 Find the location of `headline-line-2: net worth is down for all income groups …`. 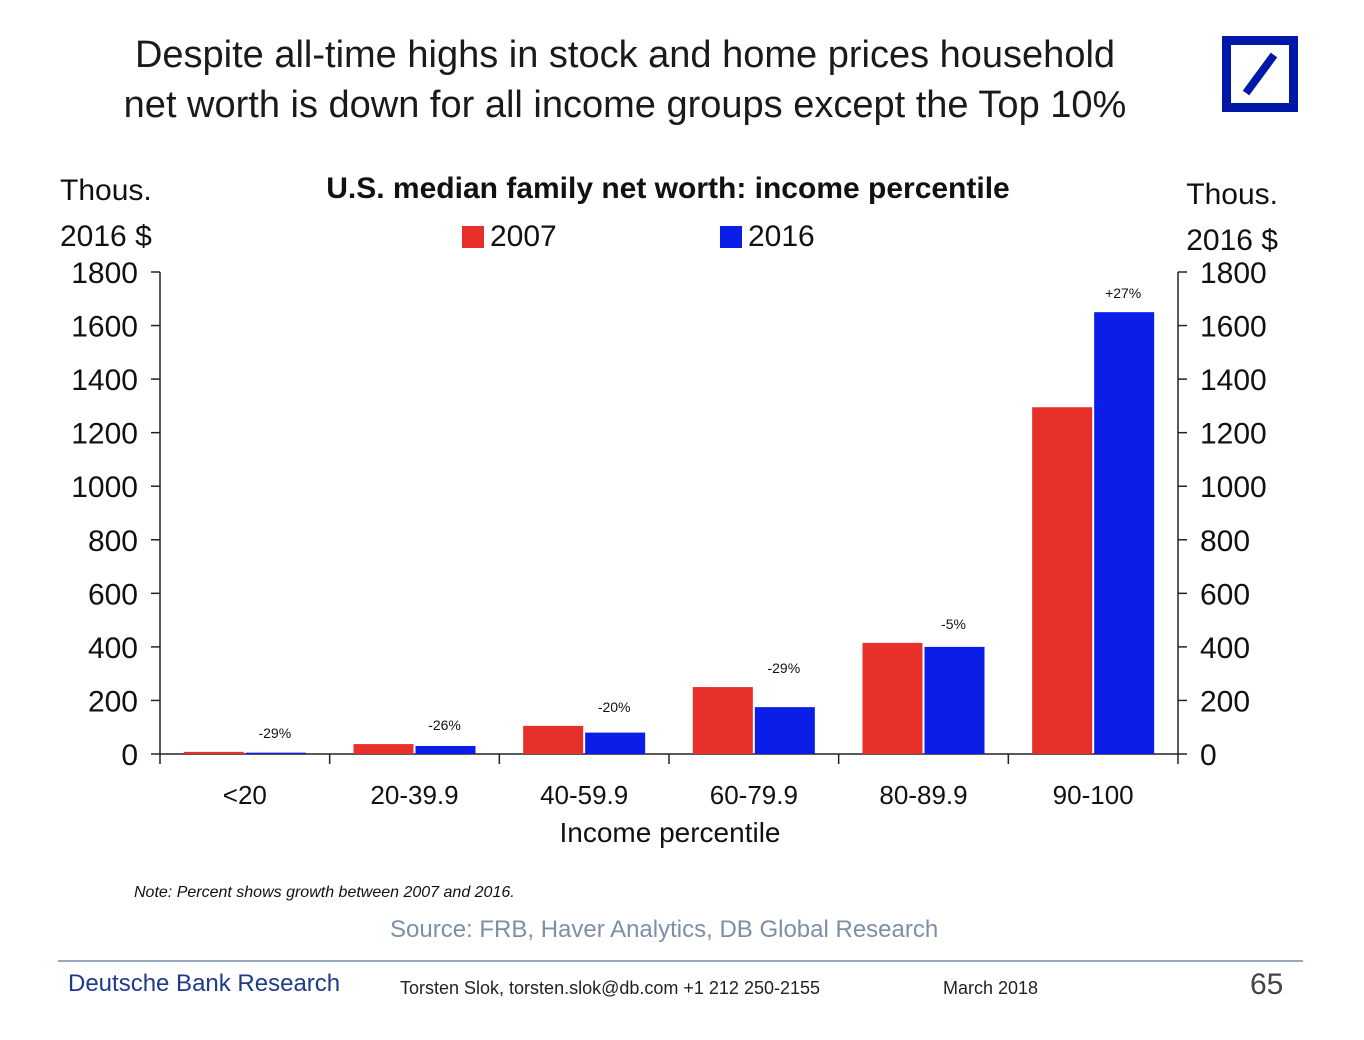

headline-line-2: net worth is down for all income groups … is located at coordinates (625, 105).